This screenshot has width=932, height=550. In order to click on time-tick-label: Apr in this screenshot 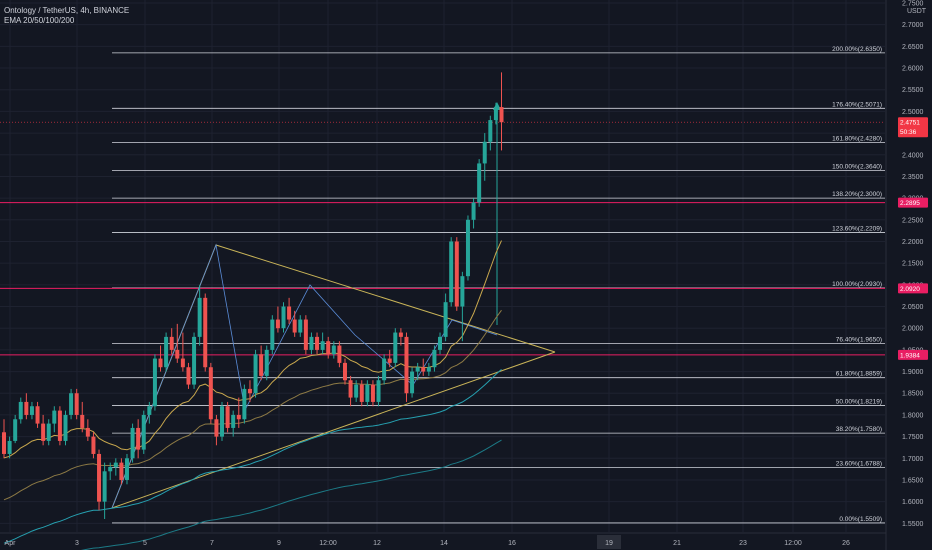, I will do `click(11, 543)`.